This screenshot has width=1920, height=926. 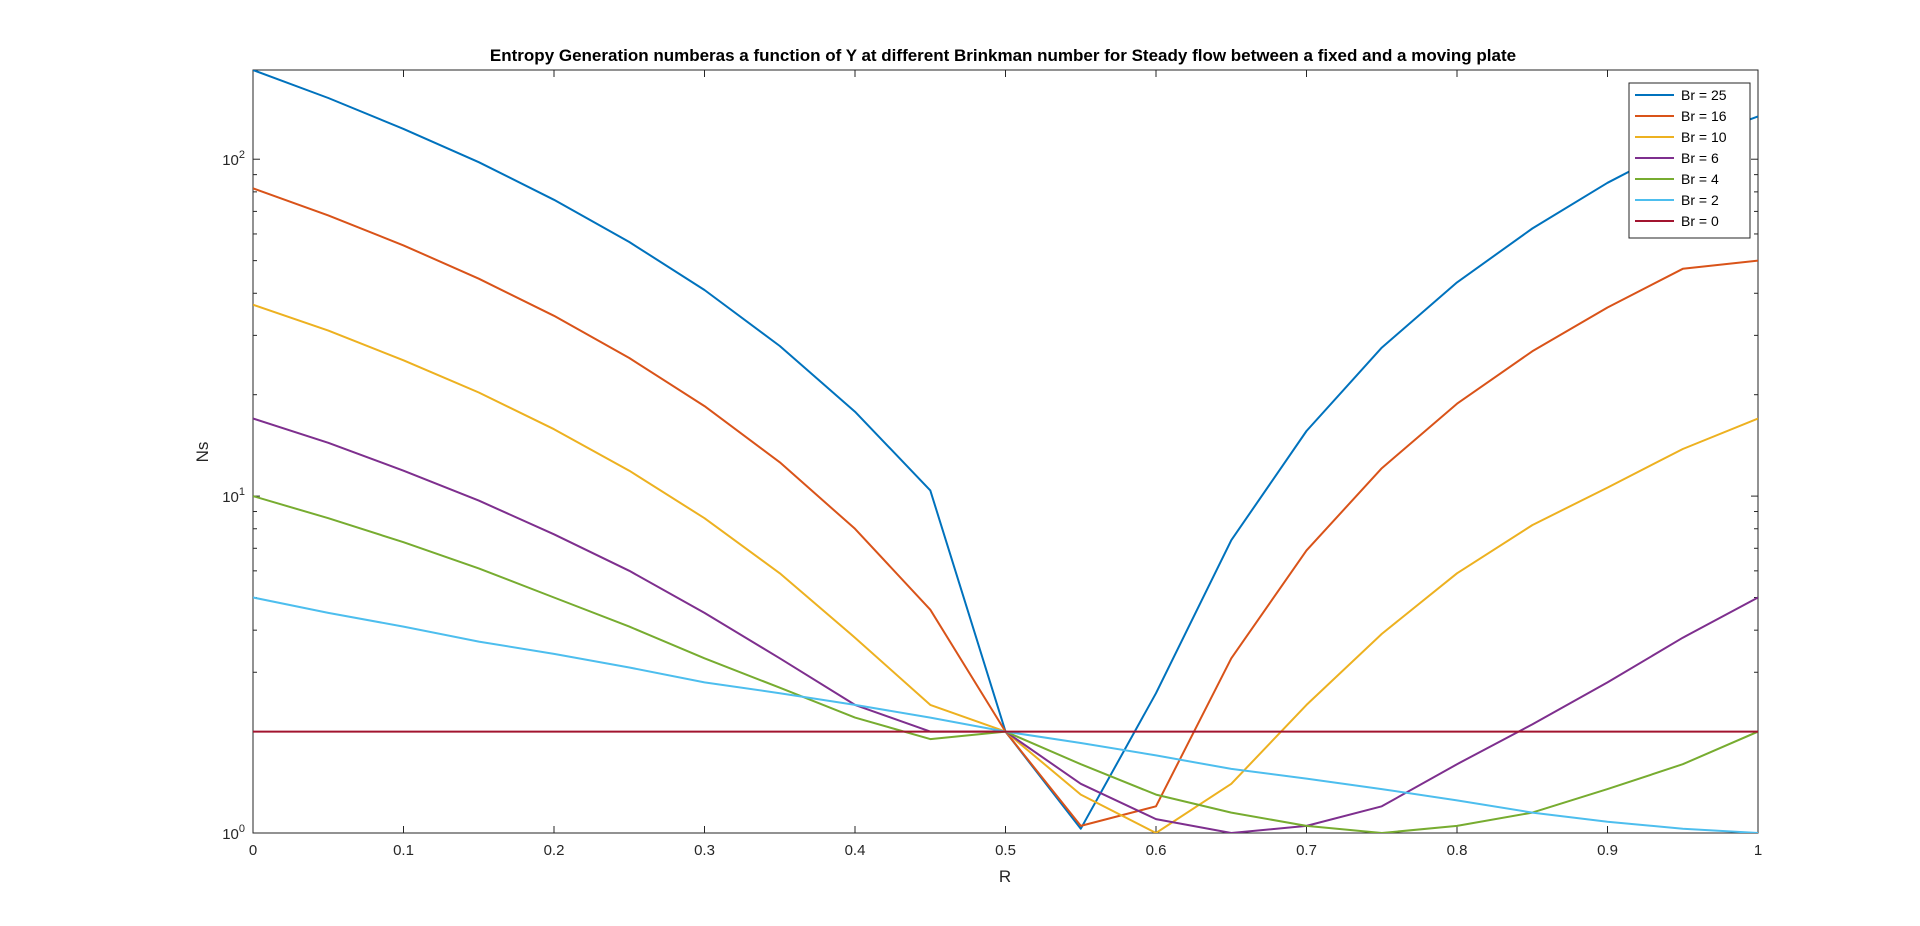 What do you see at coordinates (1457, 850) in the screenshot?
I see `x-tick-label: 0.8` at bounding box center [1457, 850].